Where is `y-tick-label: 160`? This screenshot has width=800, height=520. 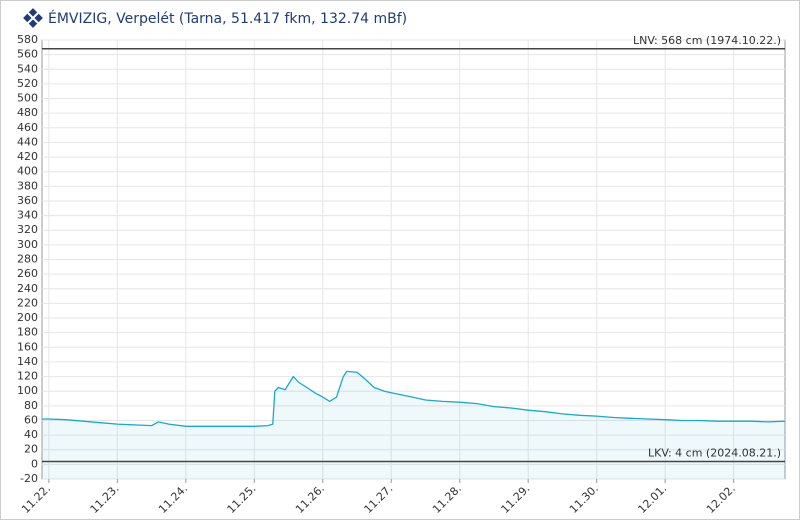
y-tick-label: 160 is located at coordinates (27, 346).